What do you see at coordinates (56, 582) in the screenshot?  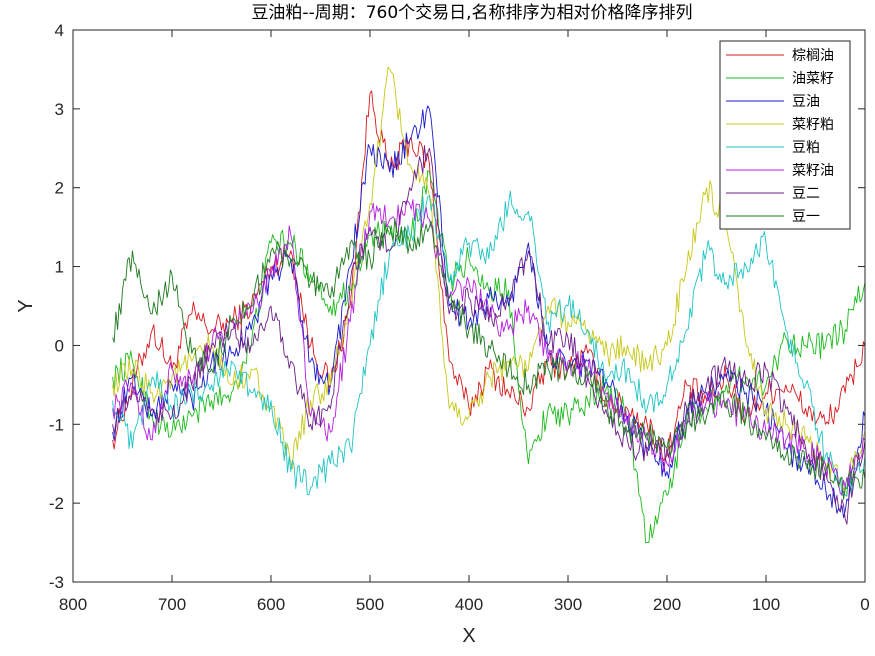 I see `y-tick-label: -3` at bounding box center [56, 582].